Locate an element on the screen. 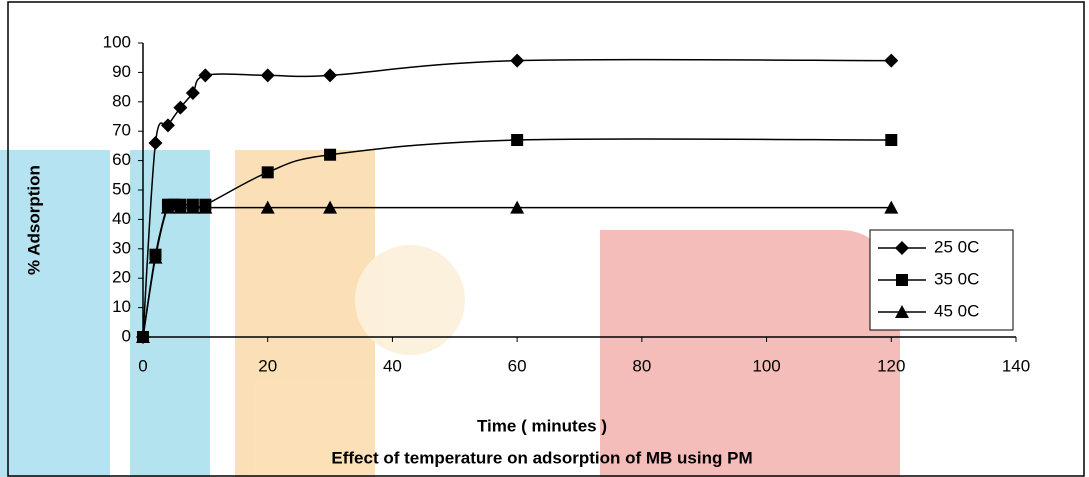  x-tick-label: 0 is located at coordinates (142, 365).